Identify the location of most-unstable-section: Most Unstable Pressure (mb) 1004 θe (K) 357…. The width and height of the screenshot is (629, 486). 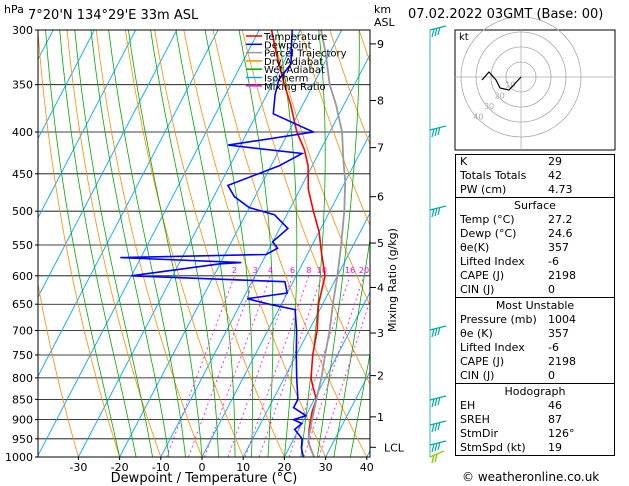
(535, 340).